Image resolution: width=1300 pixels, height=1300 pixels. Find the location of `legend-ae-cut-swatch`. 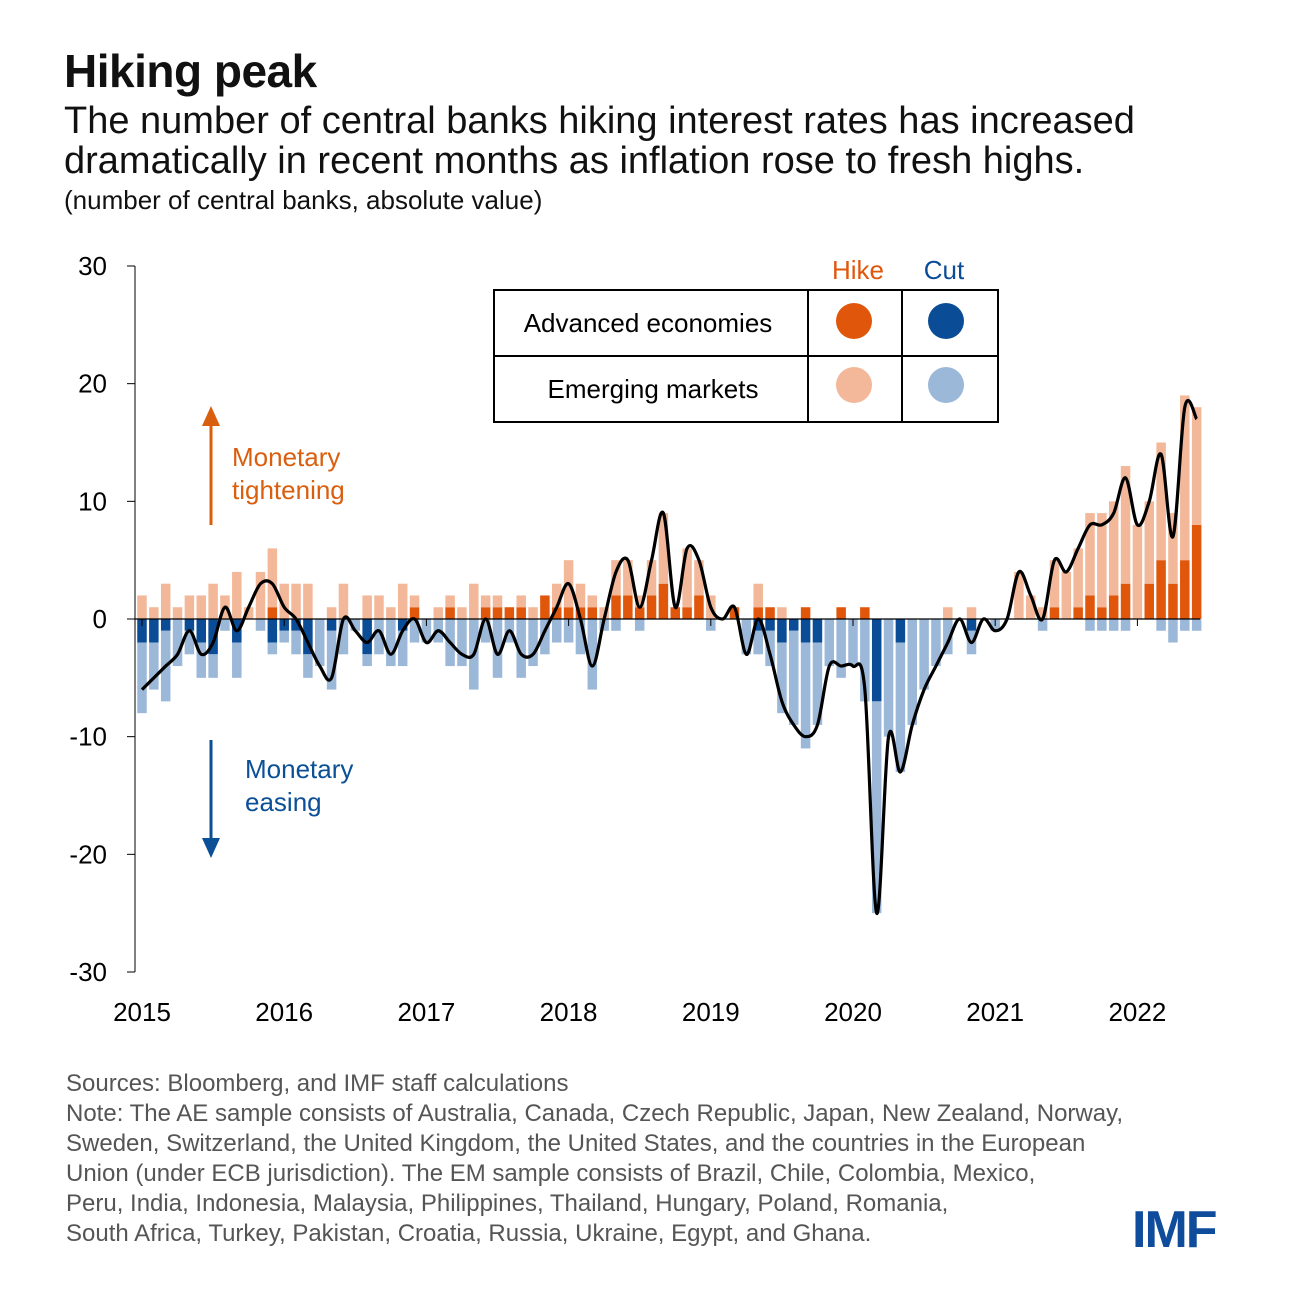

legend-ae-cut-swatch is located at coordinates (946, 321).